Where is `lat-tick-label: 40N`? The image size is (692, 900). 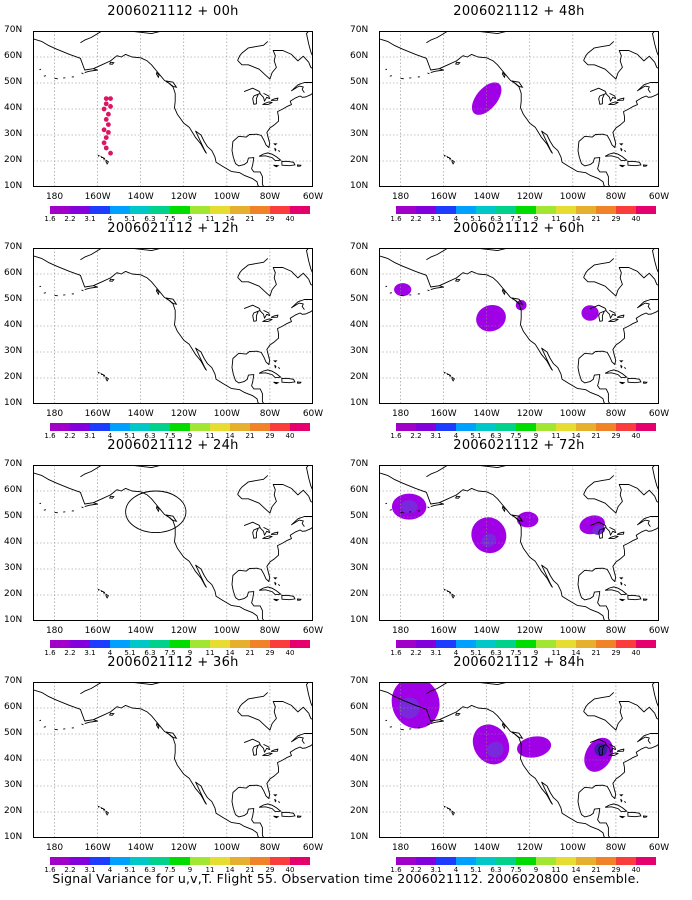 lat-tick-label: 40N is located at coordinates (13, 759).